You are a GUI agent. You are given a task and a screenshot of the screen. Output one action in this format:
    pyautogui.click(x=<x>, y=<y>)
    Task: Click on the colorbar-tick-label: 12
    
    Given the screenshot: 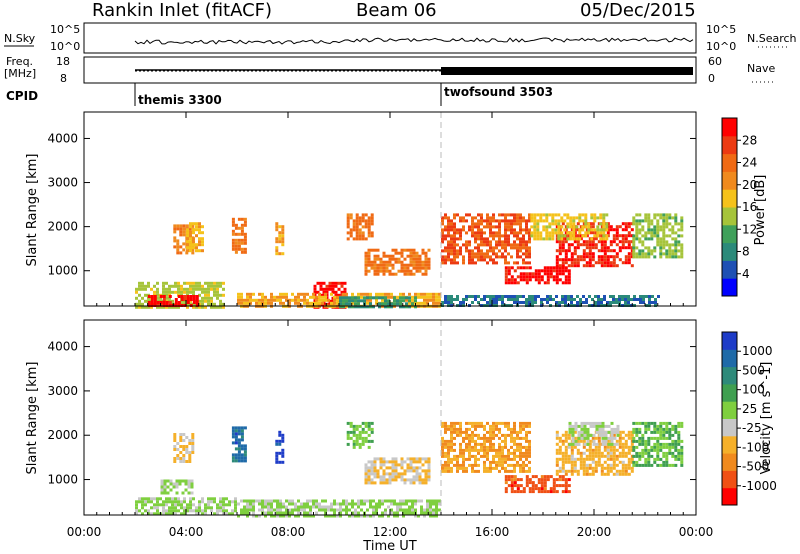 What is the action you would take?
    pyautogui.click(x=749, y=229)
    